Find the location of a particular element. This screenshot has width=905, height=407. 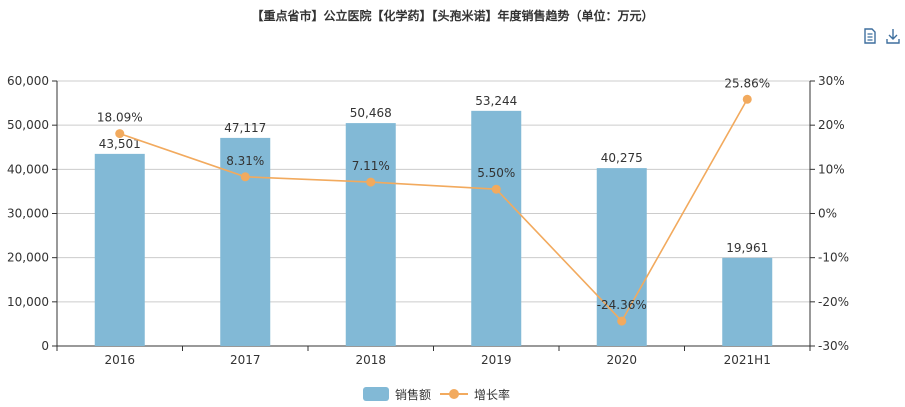

legend-bar-swatch is located at coordinates (376, 394).